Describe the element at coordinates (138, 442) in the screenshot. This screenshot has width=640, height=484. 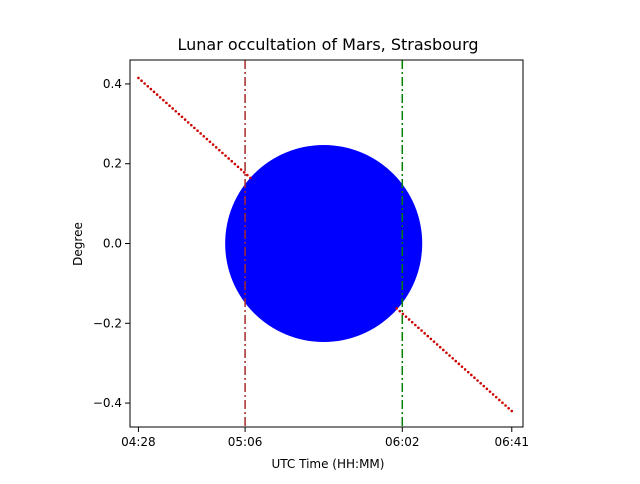
I see `x-tick-label: 04:28` at that location.